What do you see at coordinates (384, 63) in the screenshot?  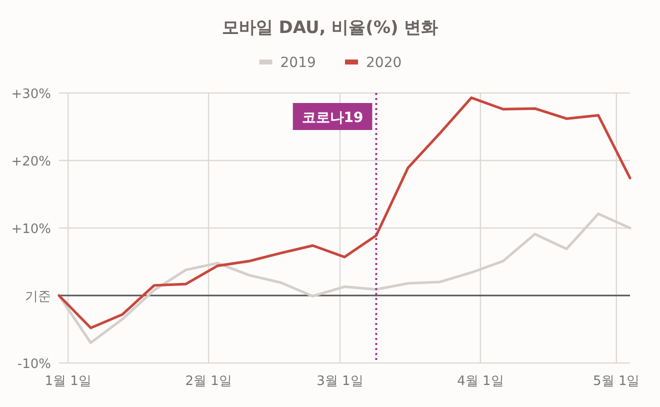 I see `legend-label: 2020` at bounding box center [384, 63].